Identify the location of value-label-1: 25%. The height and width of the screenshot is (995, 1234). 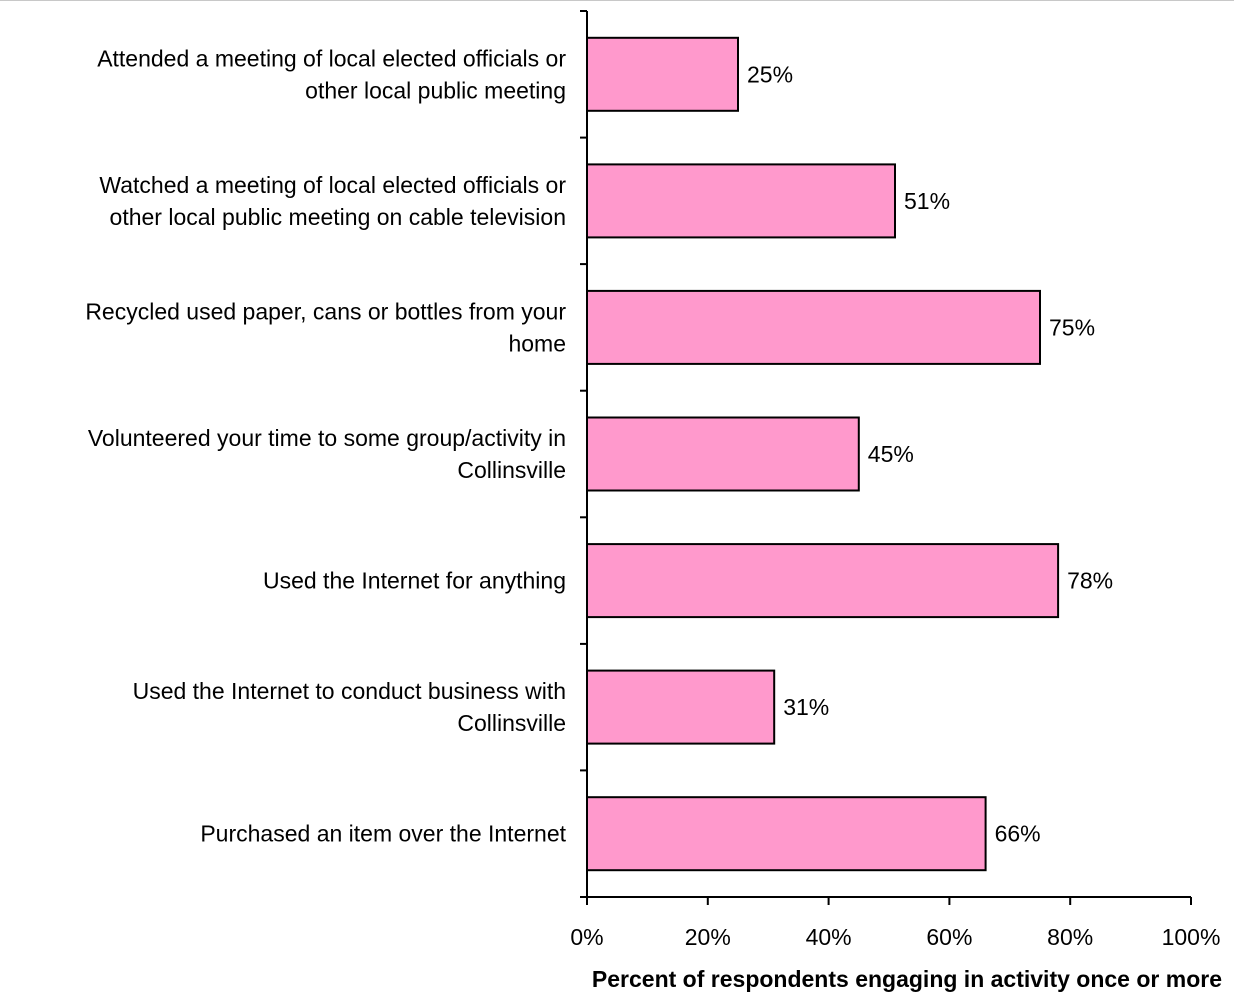
(770, 74).